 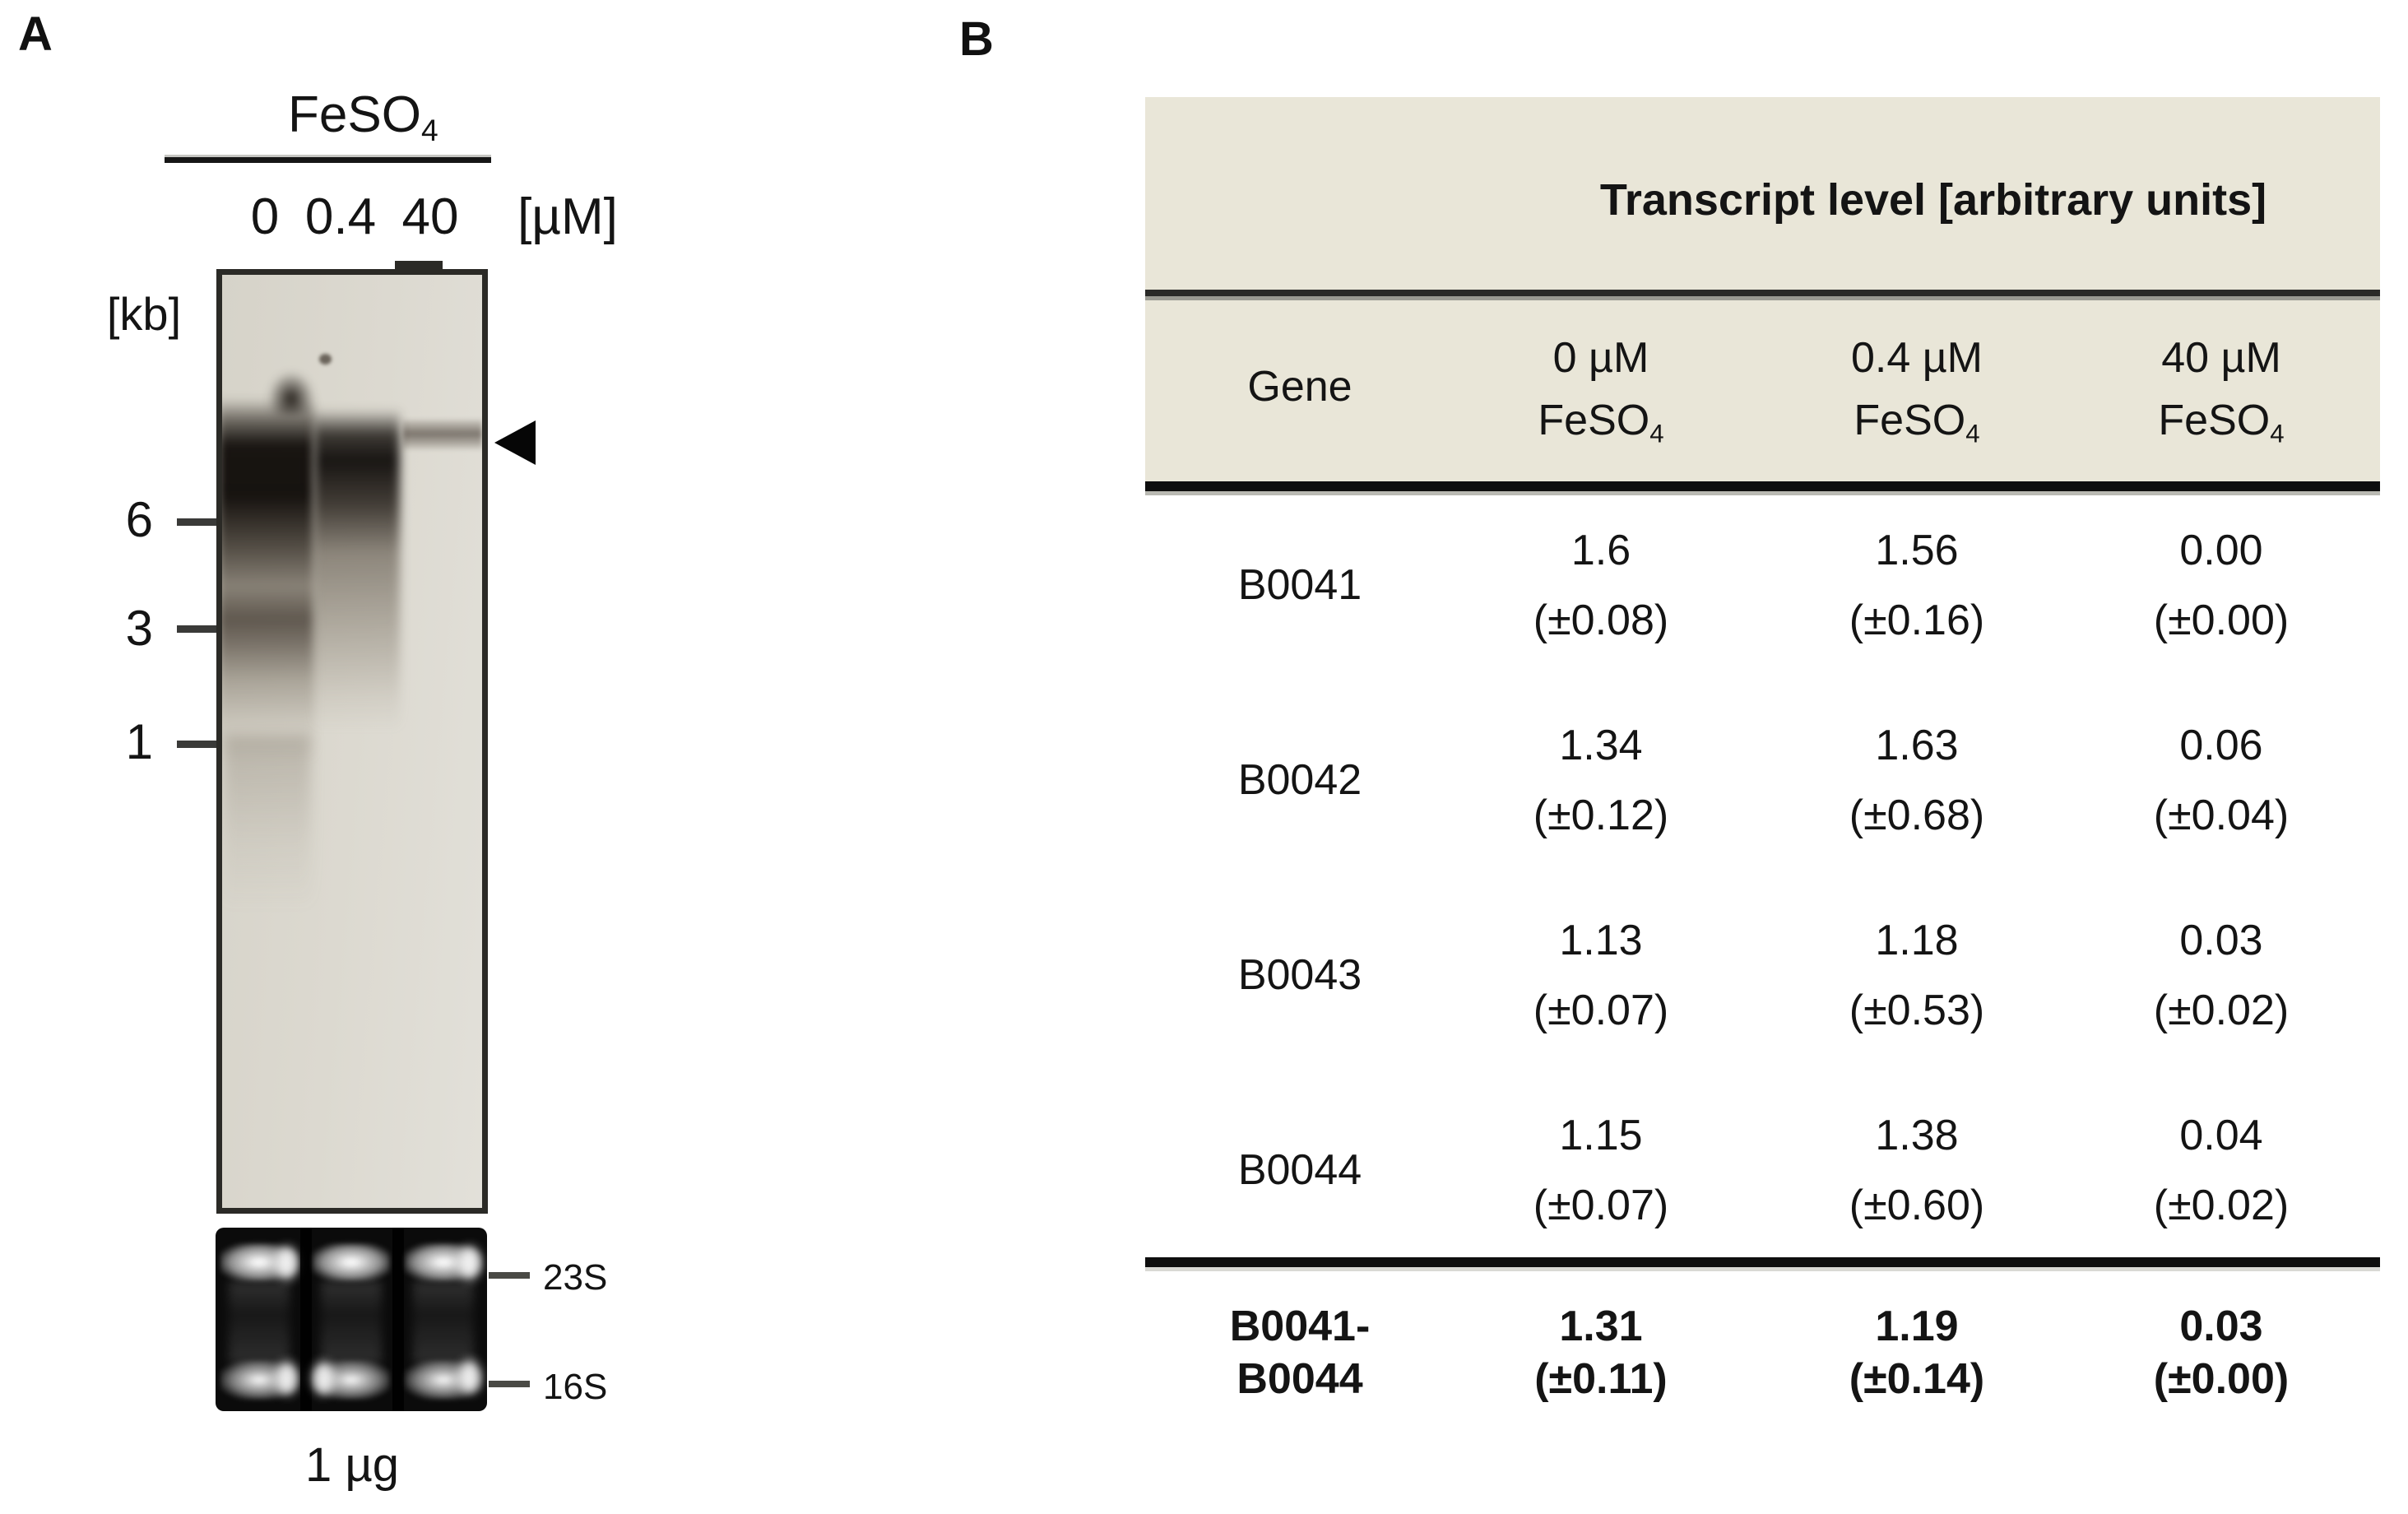 What do you see at coordinates (1917, 396) in the screenshot?
I see `column-header-0.4um: 0.4 µM FeSO4` at bounding box center [1917, 396].